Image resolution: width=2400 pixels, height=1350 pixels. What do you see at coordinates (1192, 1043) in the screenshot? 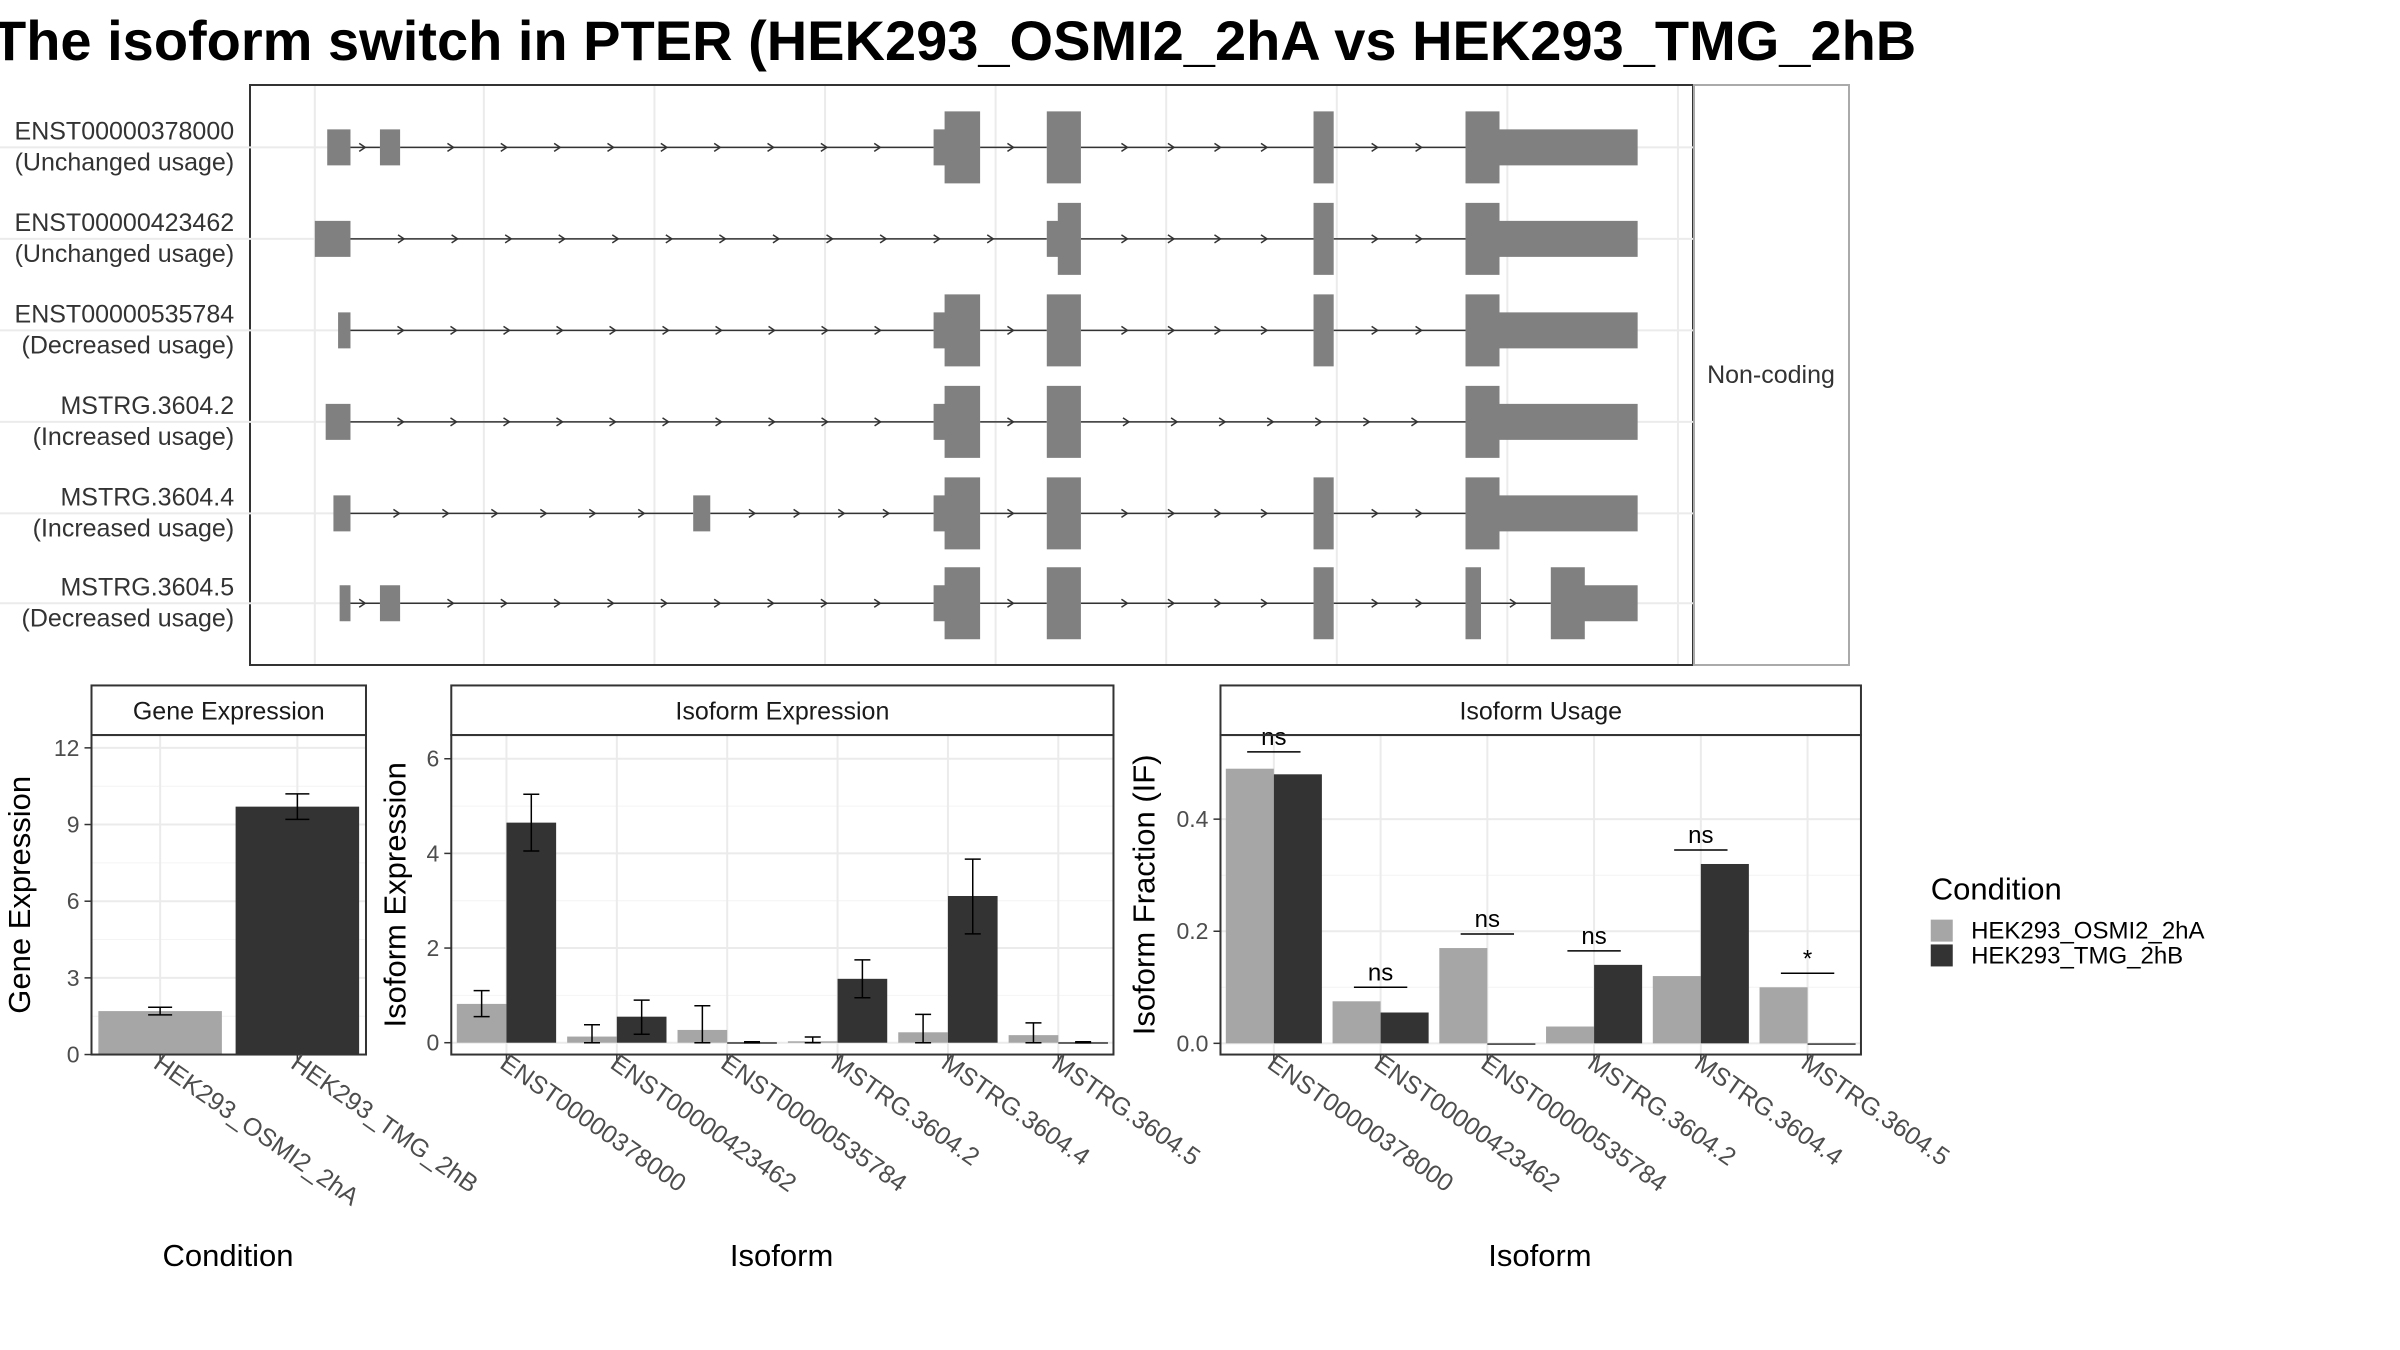
I see `y-tick-label: 0.0` at bounding box center [1192, 1043].